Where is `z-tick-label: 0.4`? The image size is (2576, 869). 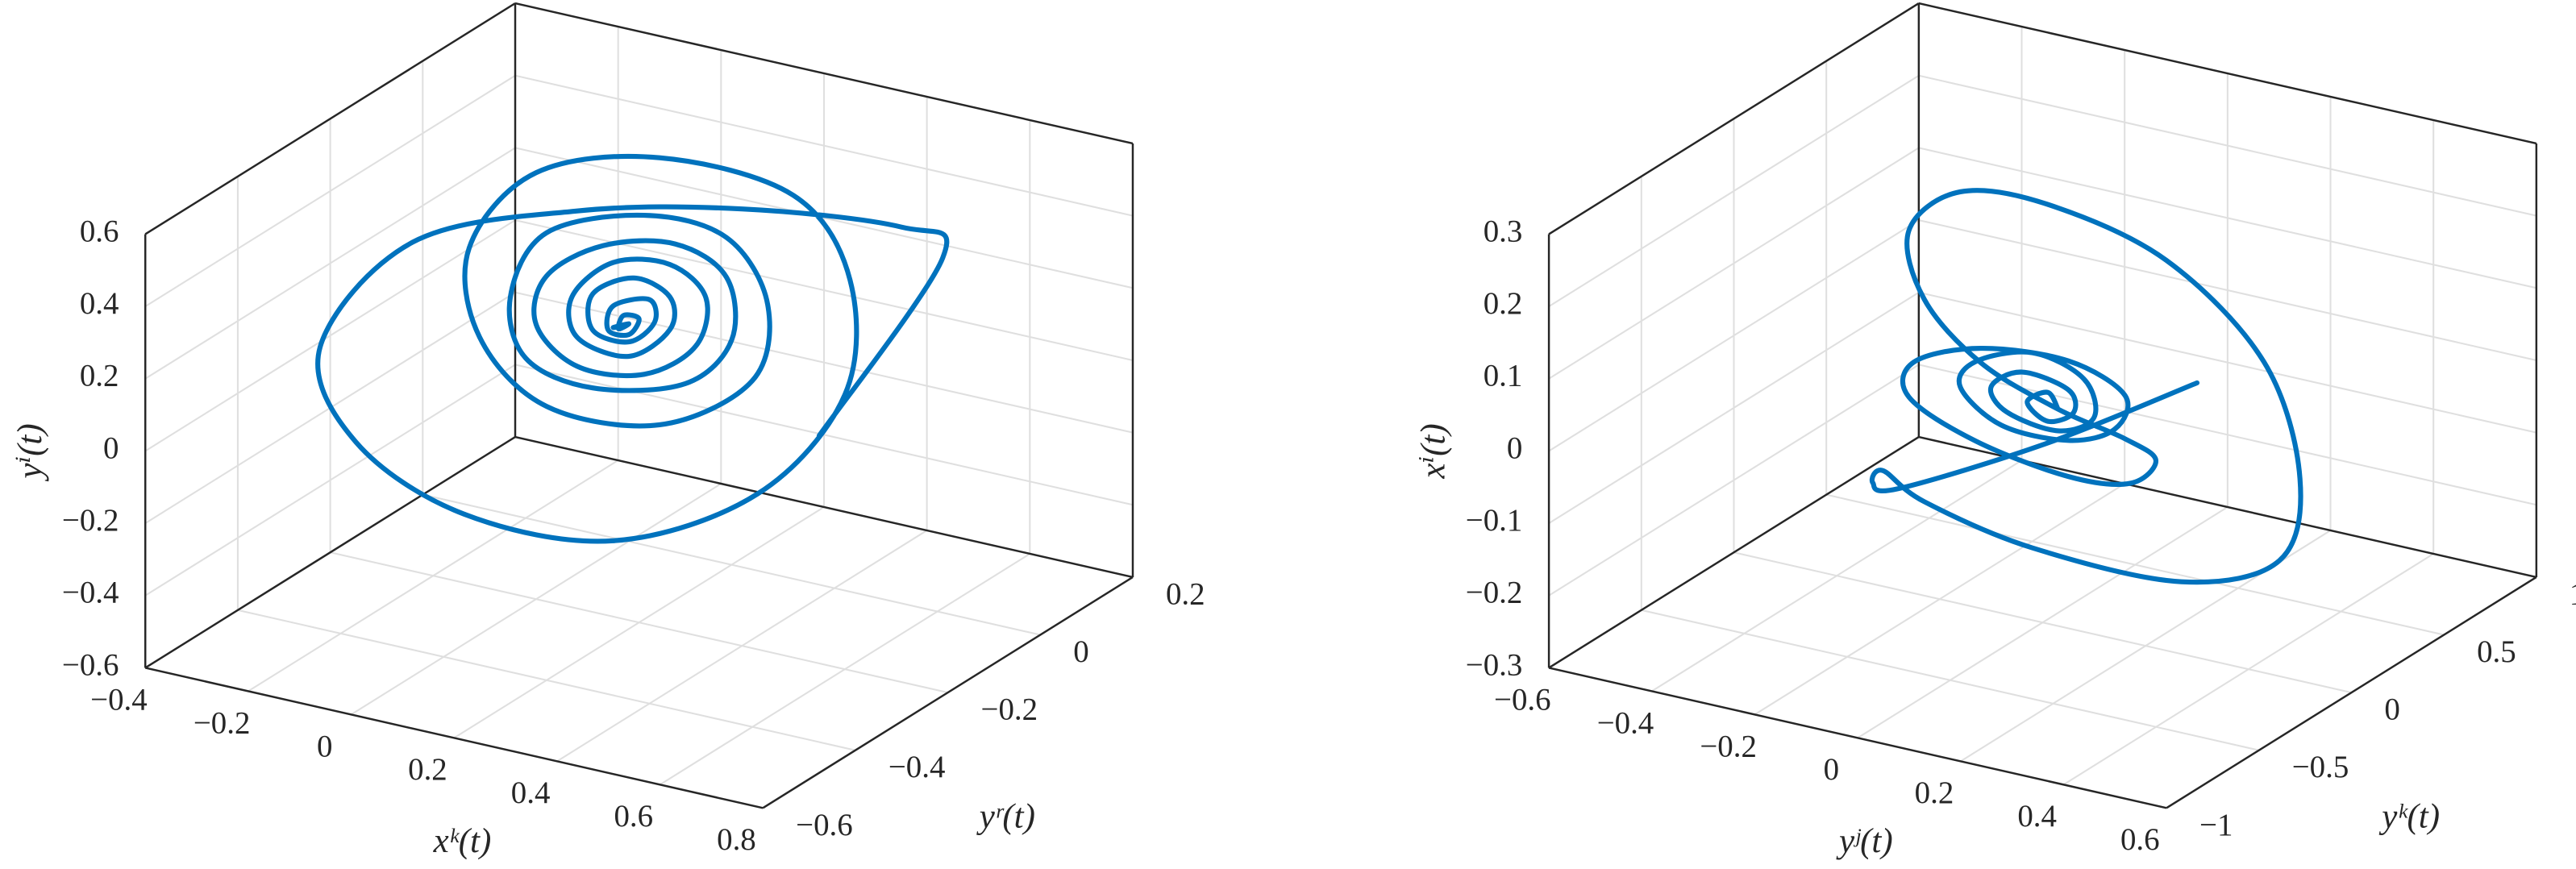 z-tick-label: 0.4 is located at coordinates (100, 303).